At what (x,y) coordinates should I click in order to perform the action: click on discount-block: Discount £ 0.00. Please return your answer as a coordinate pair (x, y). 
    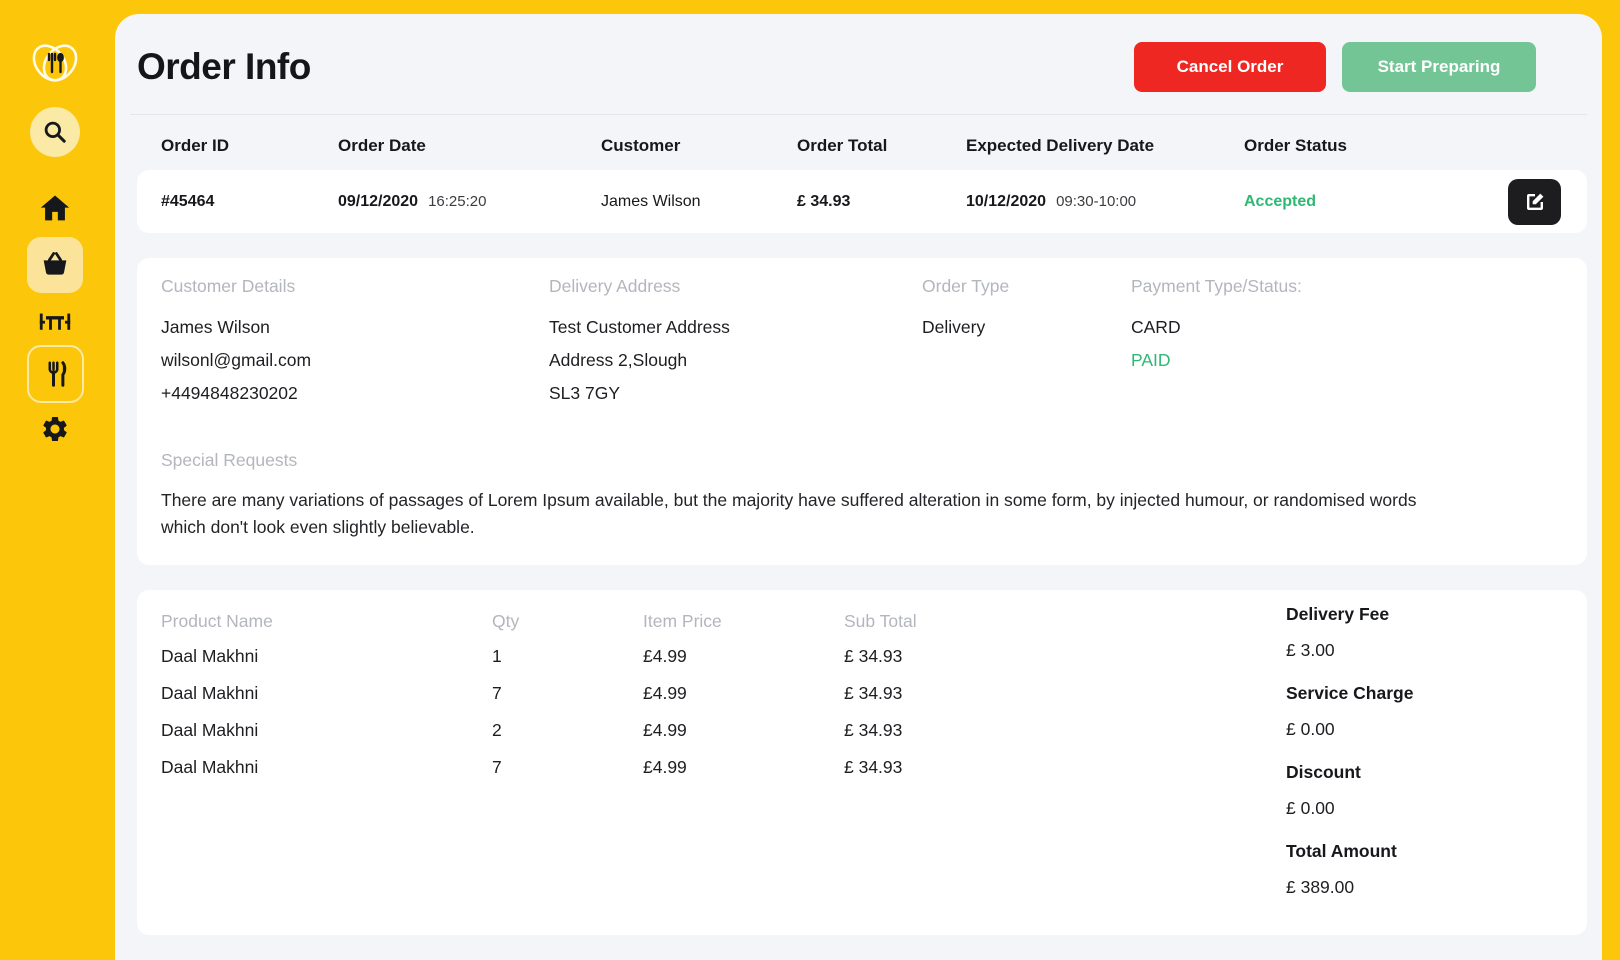
    Looking at the image, I should click on (1426, 790).